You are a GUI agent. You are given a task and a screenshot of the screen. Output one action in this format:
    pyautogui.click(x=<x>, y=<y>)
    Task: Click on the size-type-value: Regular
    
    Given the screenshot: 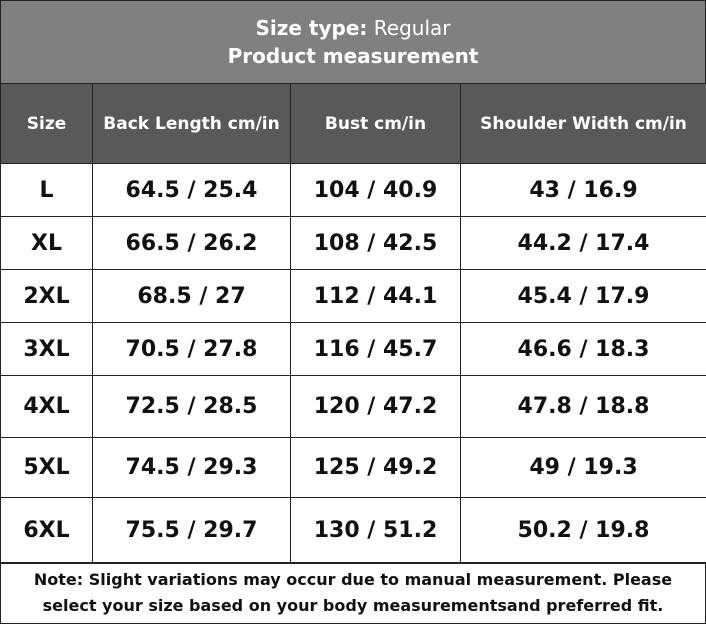 What is the action you would take?
    pyautogui.click(x=412, y=28)
    